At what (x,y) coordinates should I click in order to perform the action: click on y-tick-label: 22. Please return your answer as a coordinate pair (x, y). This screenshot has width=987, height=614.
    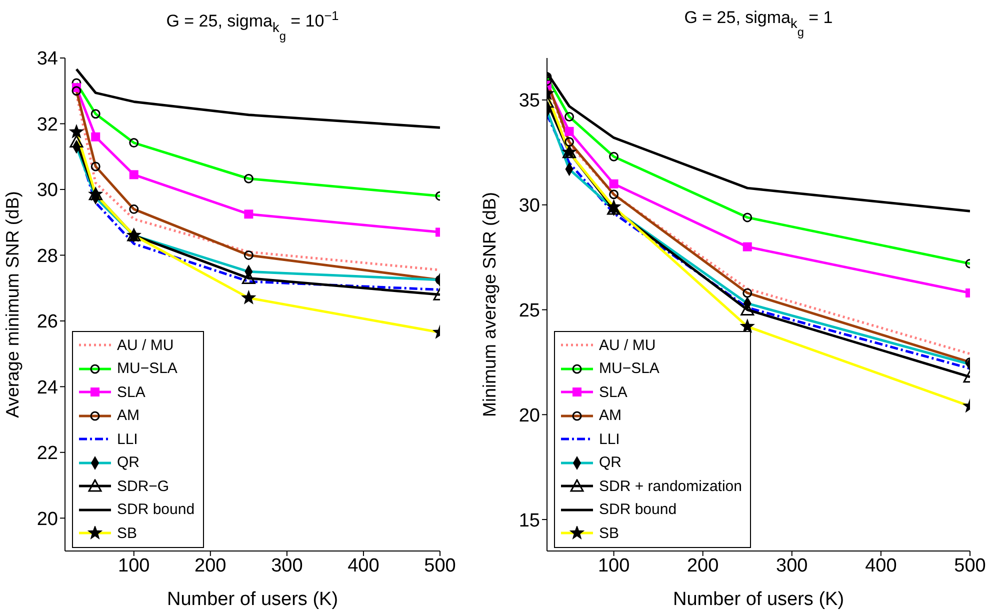
    Looking at the image, I should click on (47, 453).